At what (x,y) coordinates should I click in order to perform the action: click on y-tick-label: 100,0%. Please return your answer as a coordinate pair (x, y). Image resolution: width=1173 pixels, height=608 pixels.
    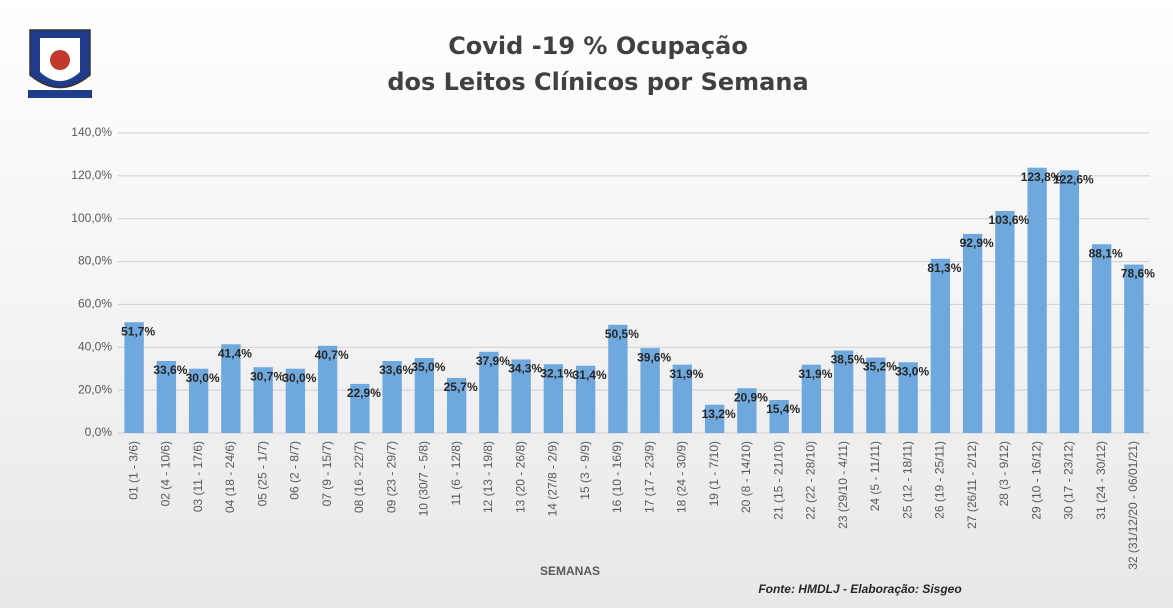
    Looking at the image, I should click on (91, 218).